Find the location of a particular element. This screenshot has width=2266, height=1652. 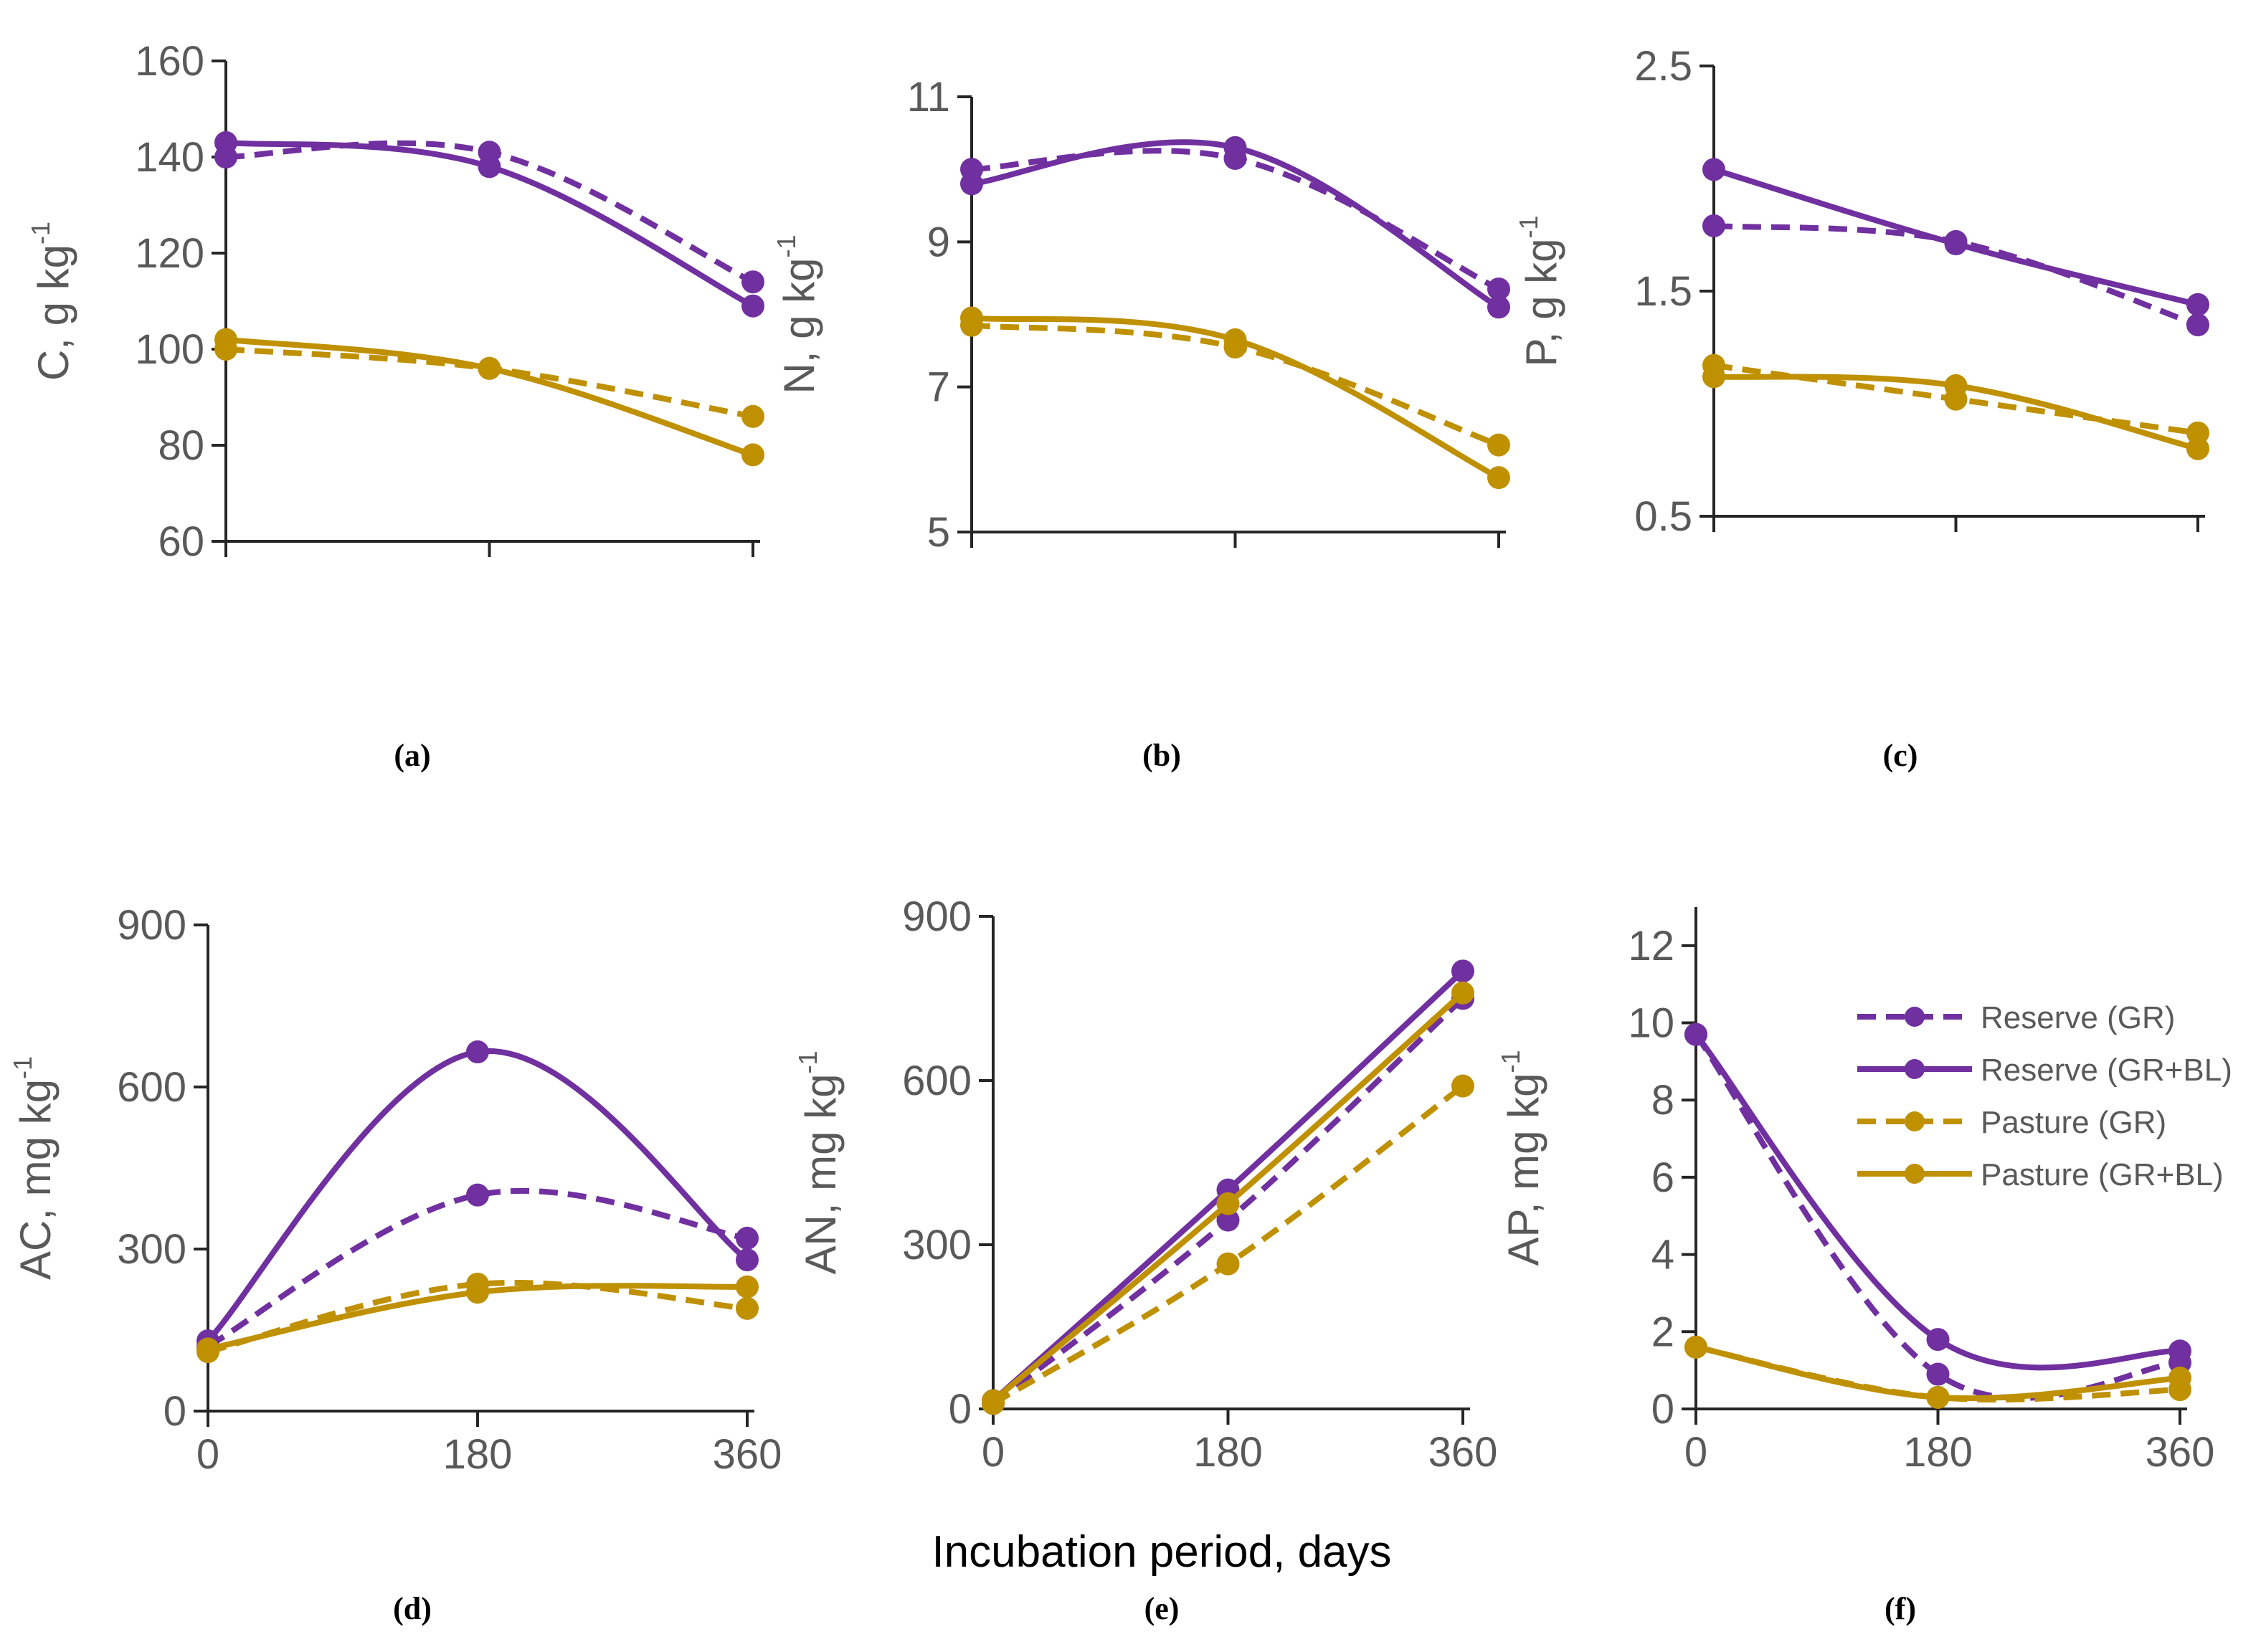

legend-item: Reserve (GR) is located at coordinates (2016, 1017).